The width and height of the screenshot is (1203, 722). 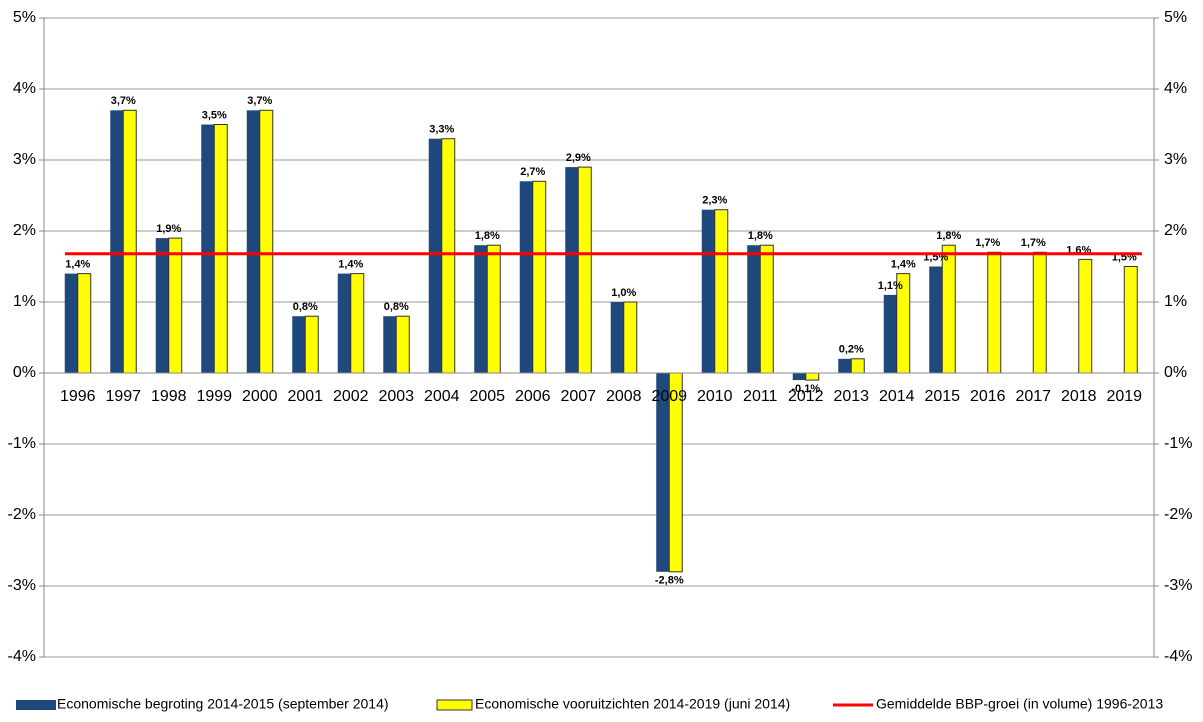 What do you see at coordinates (890, 286) in the screenshot?
I see `value-label: 1,1%` at bounding box center [890, 286].